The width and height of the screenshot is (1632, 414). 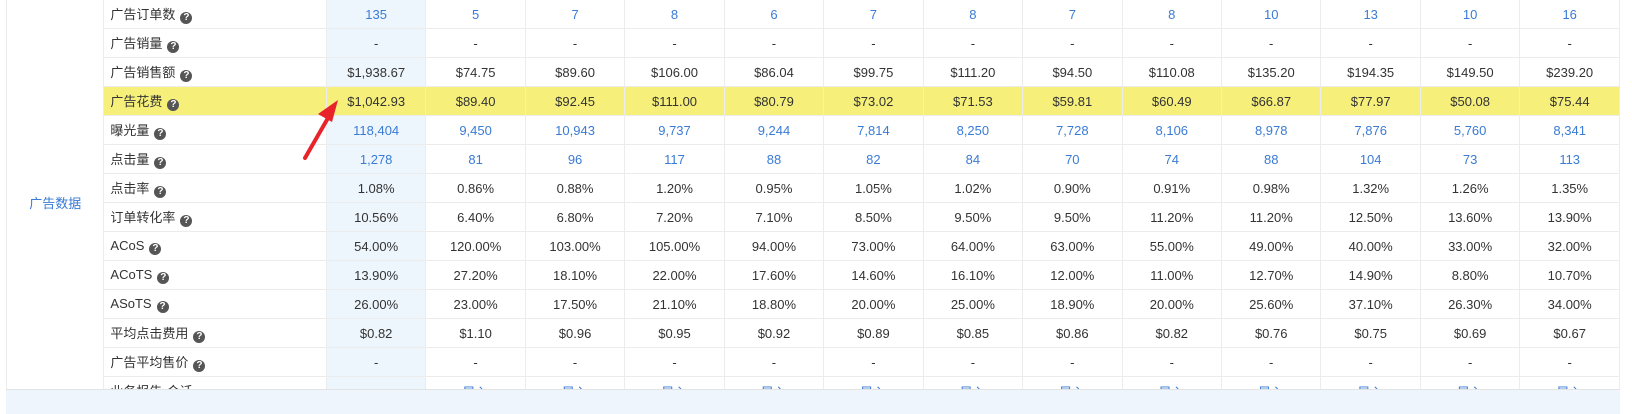 I want to click on clickable-value: 73, so click(x=1470, y=159).